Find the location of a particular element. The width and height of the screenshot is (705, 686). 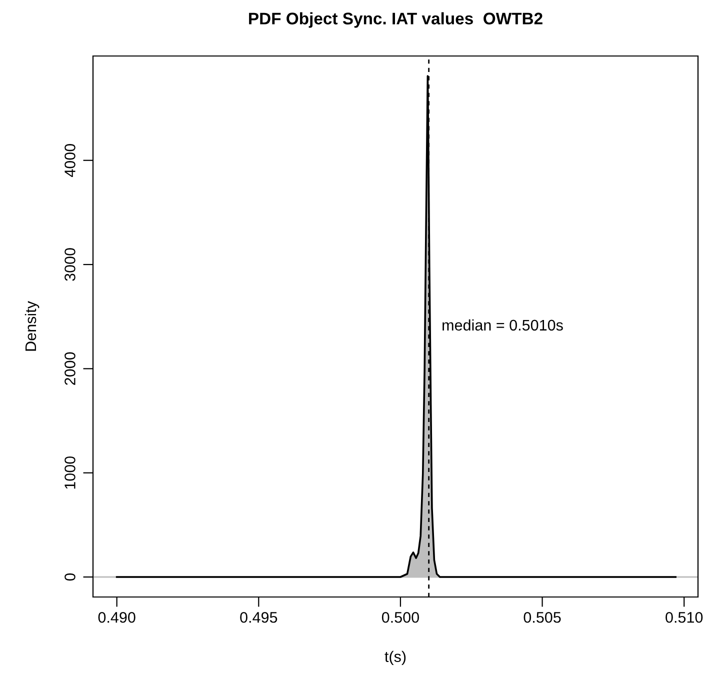

x-tick-label: 0.510 is located at coordinates (684, 617).